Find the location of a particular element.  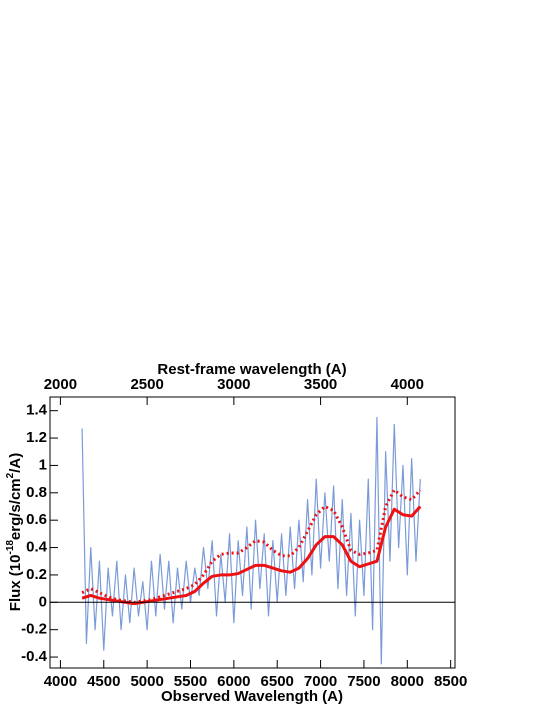

y-tick-label: 0 is located at coordinates (43, 601).